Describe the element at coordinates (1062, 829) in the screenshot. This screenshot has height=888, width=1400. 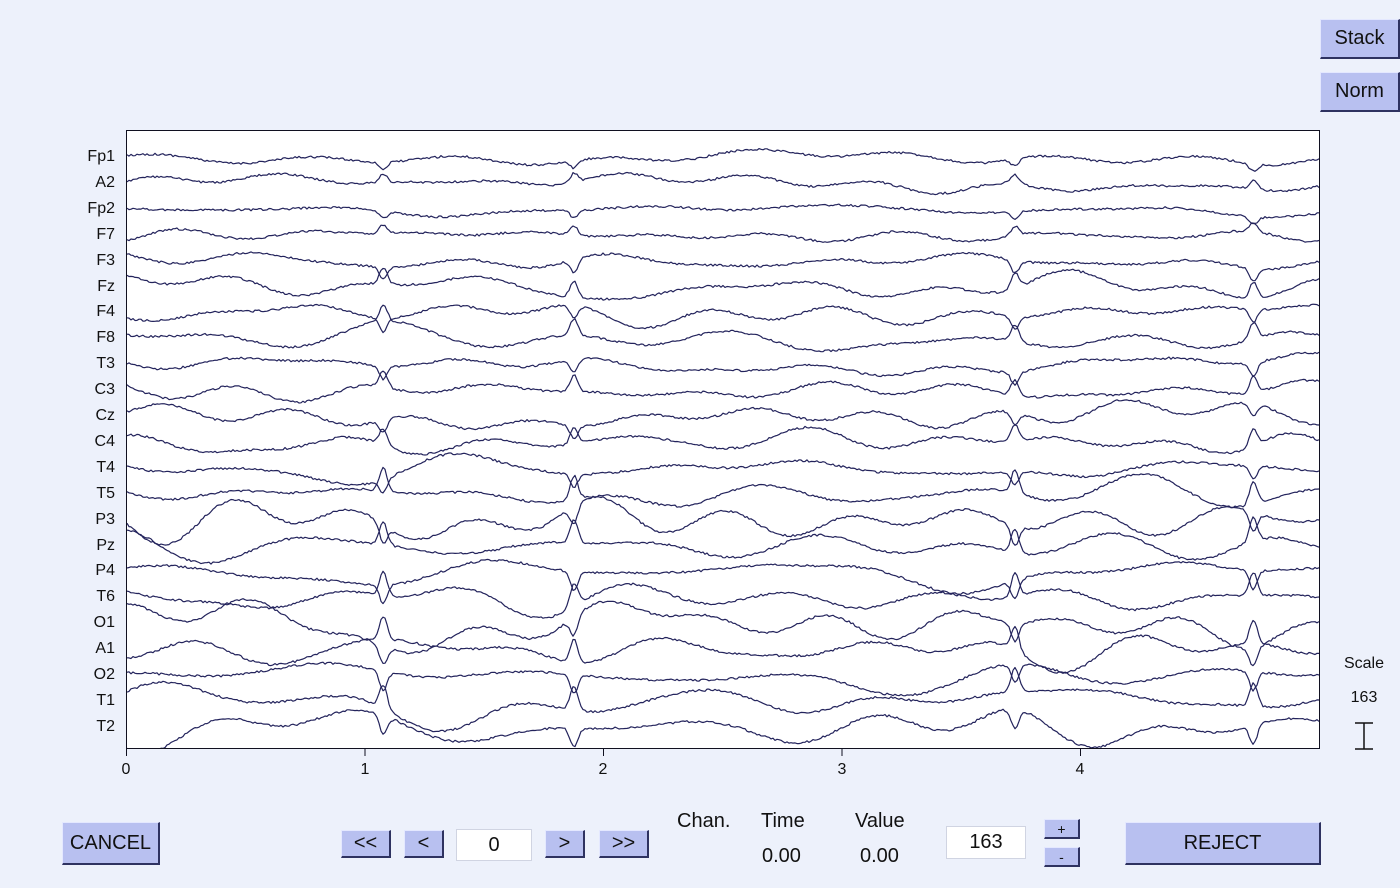
I see `scale-increase-button: +` at that location.